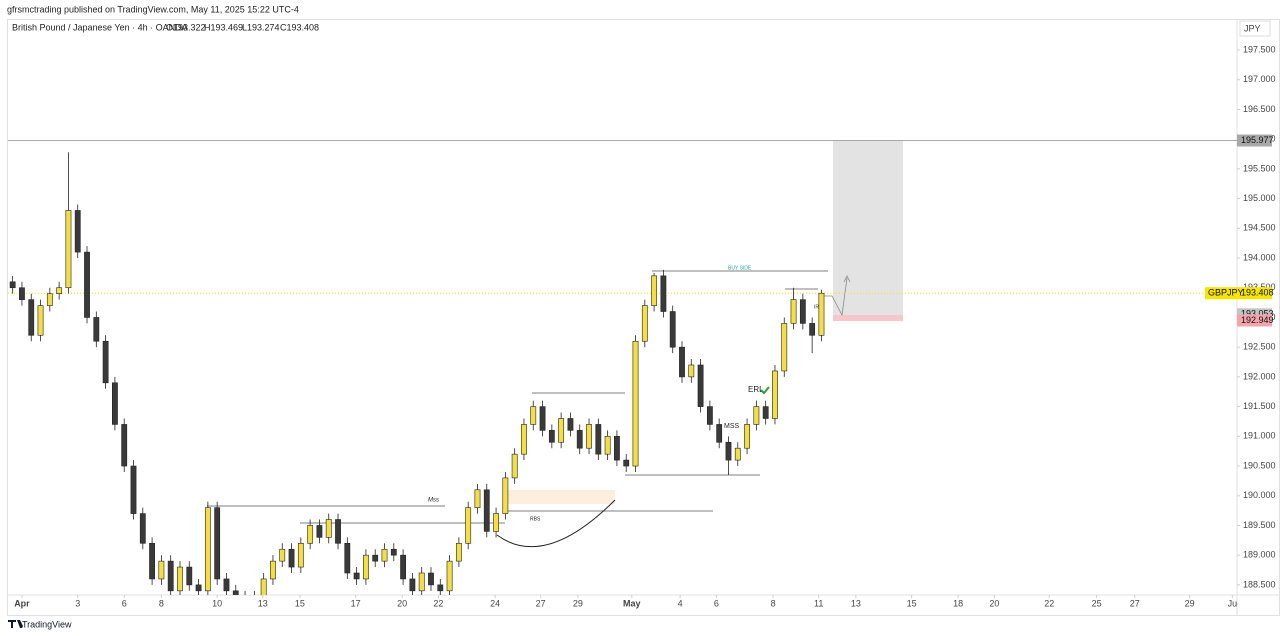  Describe the element at coordinates (1221, 293) in the screenshot. I see `symbol-tag` at that location.